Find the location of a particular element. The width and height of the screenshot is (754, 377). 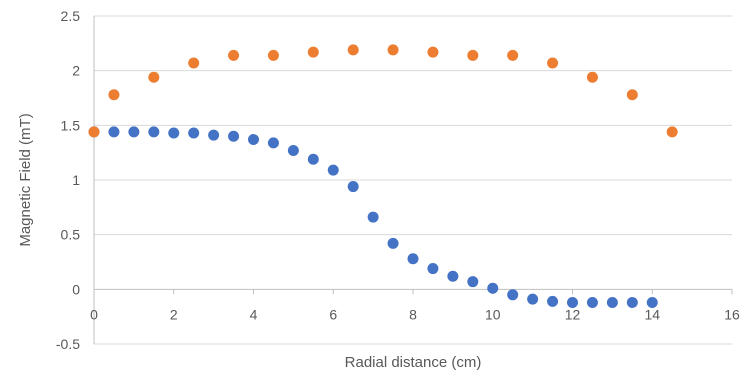

y-axis-tick-labels: -0.5 0 0.5 1 1.5 2 2.5 is located at coordinates (68, 180).